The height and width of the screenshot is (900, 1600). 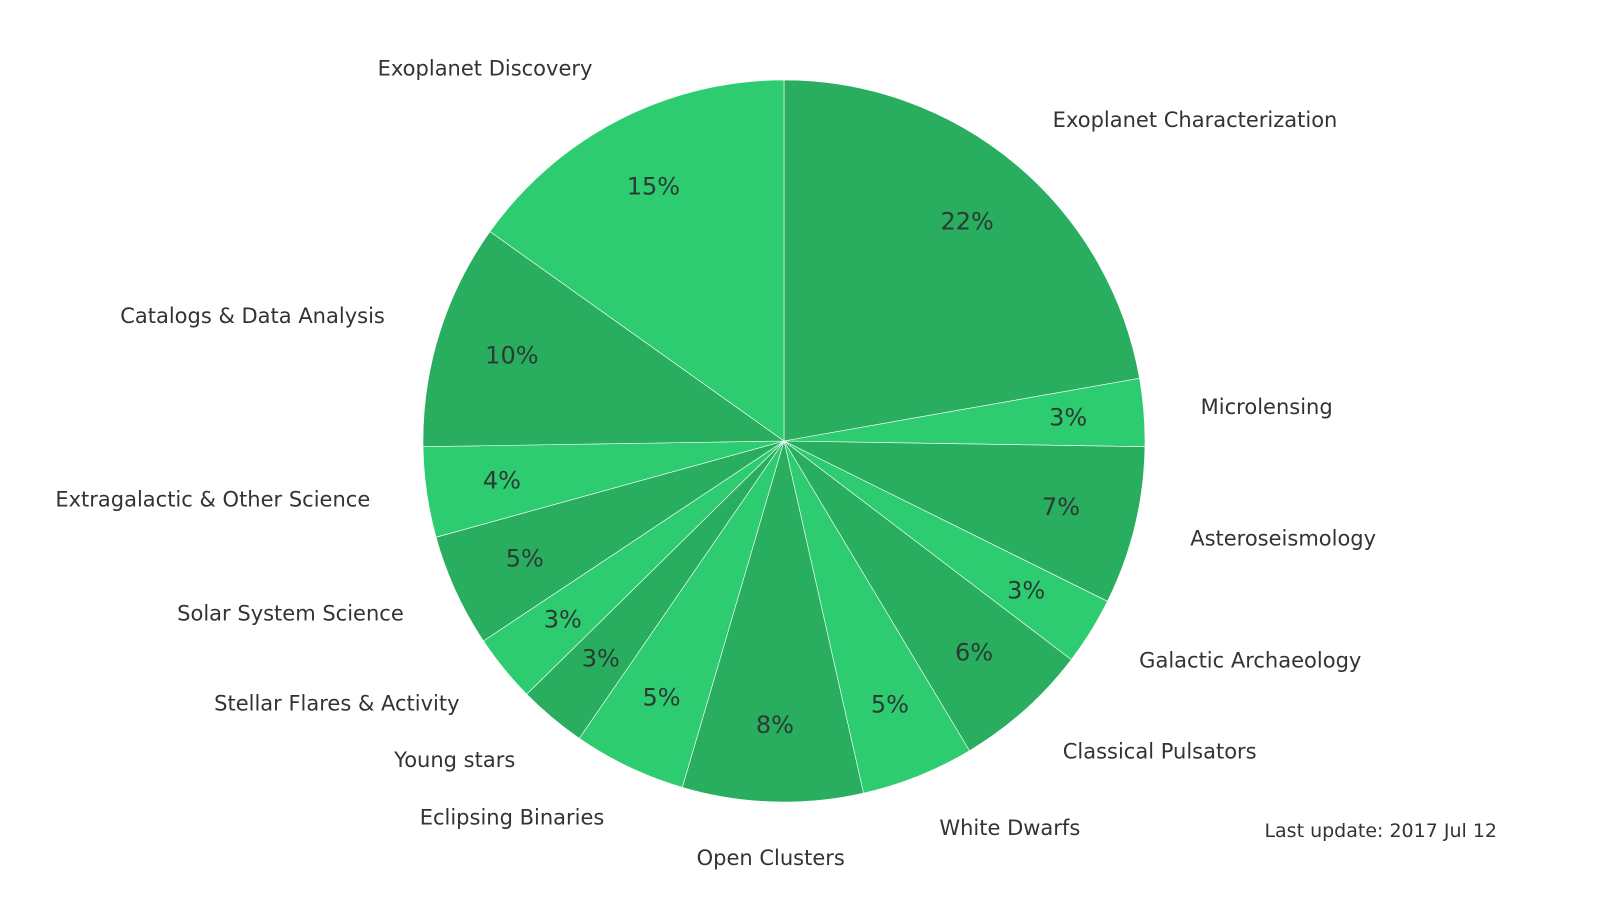 I want to click on category-label-open-clusters: Open Clusters, so click(x=771, y=858).